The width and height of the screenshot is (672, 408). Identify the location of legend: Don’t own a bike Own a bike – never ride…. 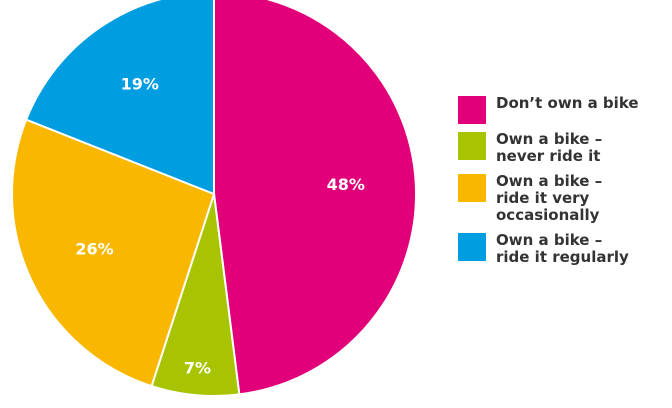
(565, 184).